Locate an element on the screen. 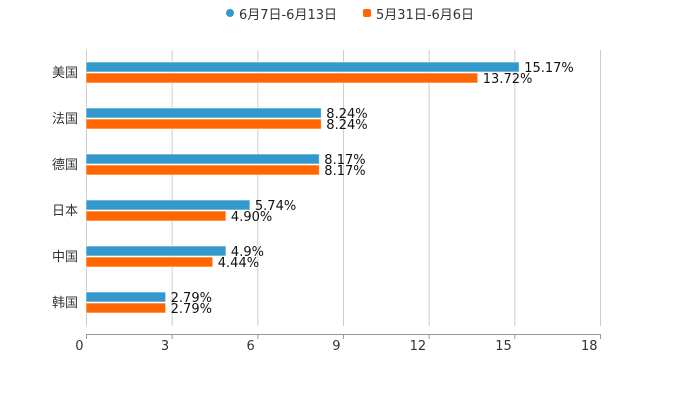 This screenshot has height=400, width=700. x-tick-label: 6 is located at coordinates (251, 346).